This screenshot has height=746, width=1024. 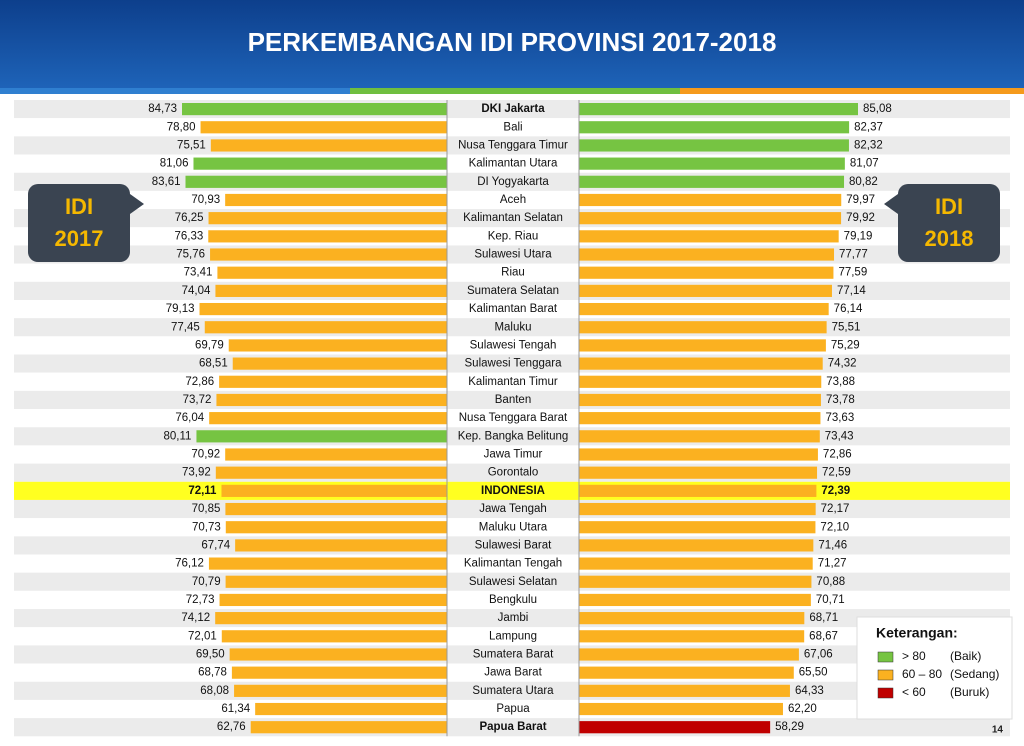 What do you see at coordinates (214, 691) in the screenshot?
I see `value-label: 68,08` at bounding box center [214, 691].